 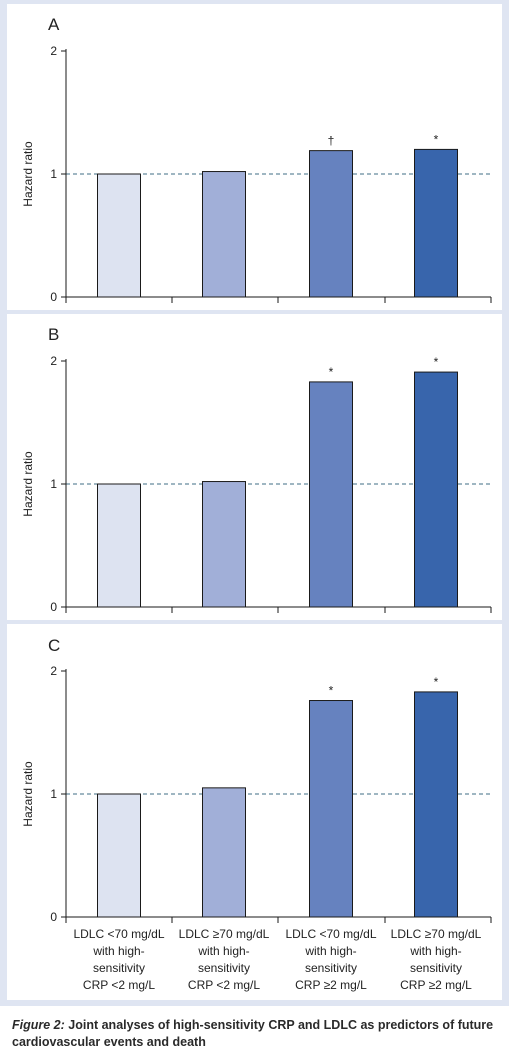 What do you see at coordinates (330, 934) in the screenshot?
I see `x-category-label-2-line-0: LDLC <70 mg/dL` at bounding box center [330, 934].